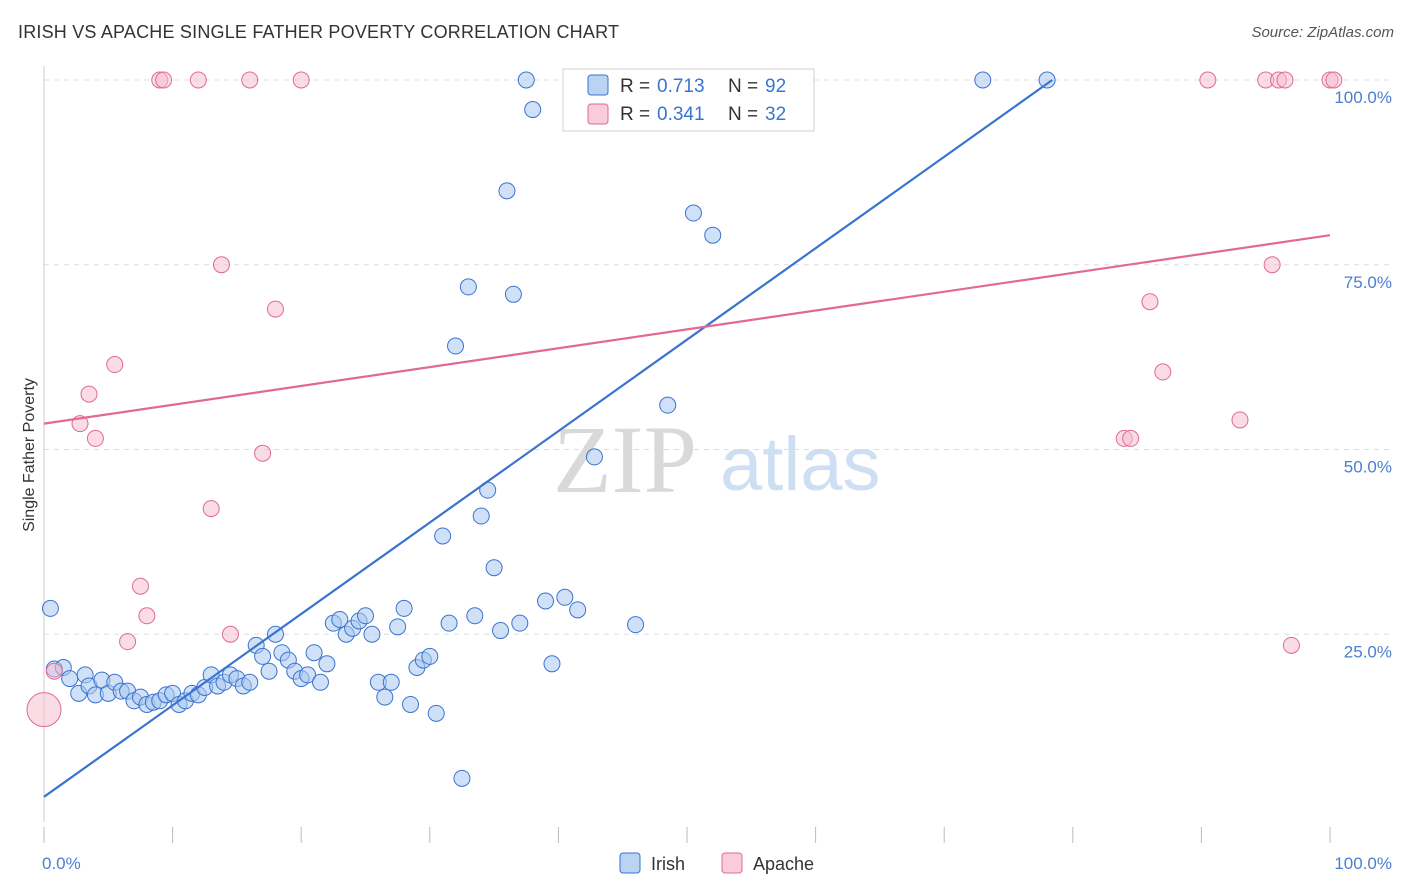  What do you see at coordinates (716, 863) in the screenshot?
I see `bottom-legend: Irish Apache` at bounding box center [716, 863].